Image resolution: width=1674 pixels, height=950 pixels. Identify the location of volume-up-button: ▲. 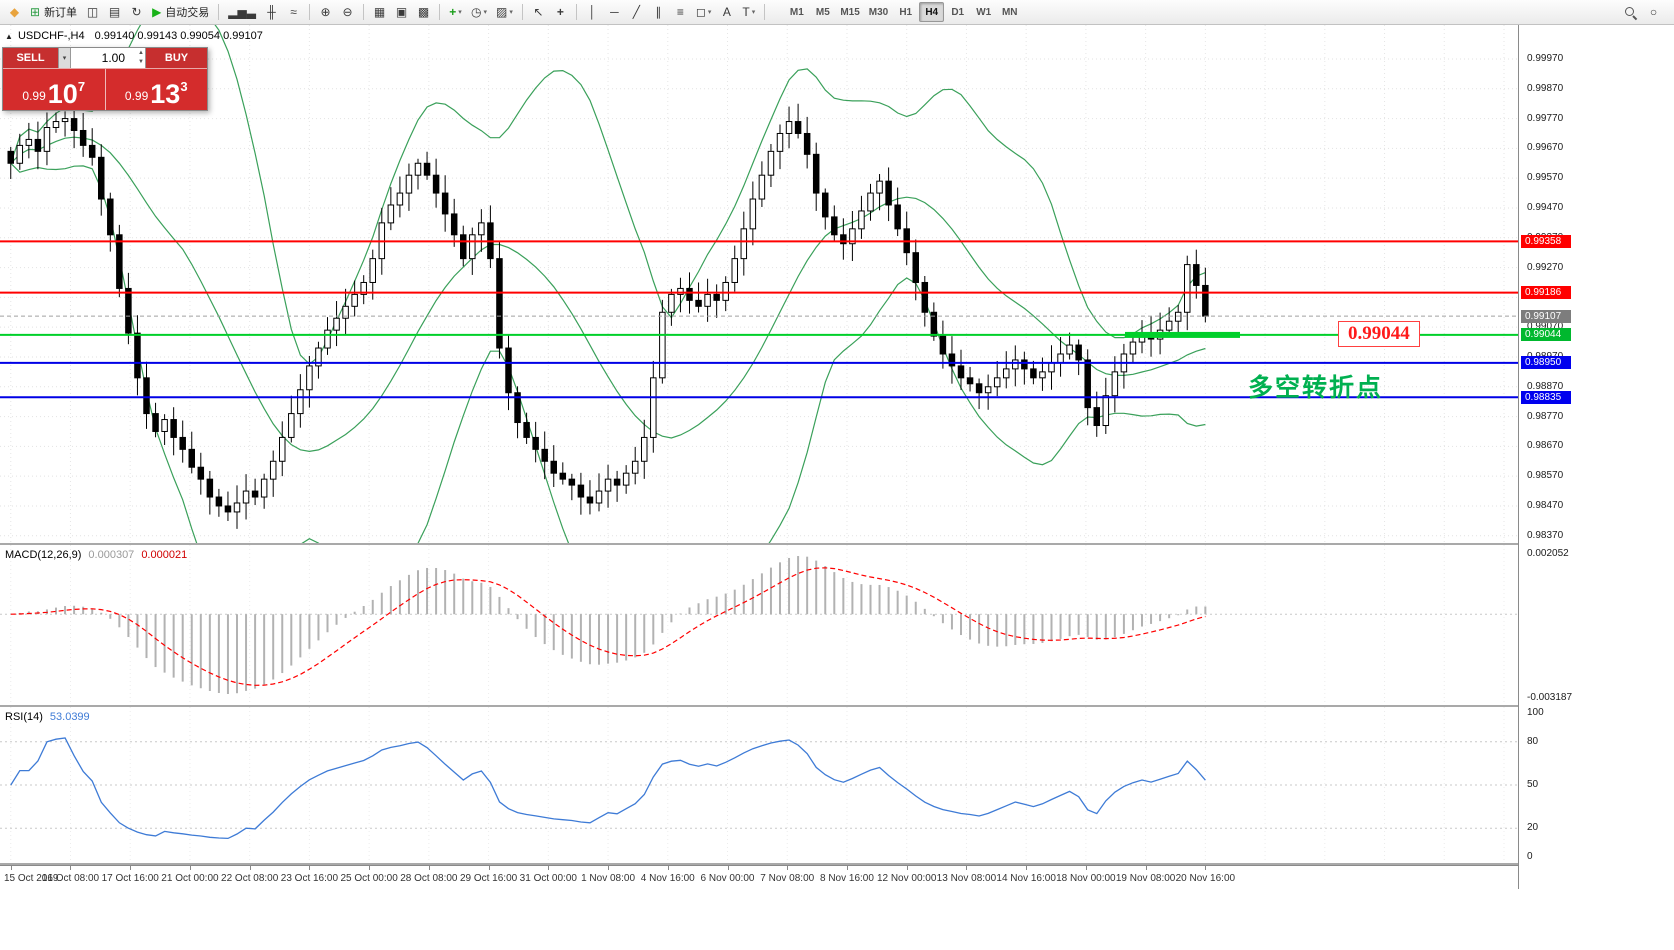
(141, 53).